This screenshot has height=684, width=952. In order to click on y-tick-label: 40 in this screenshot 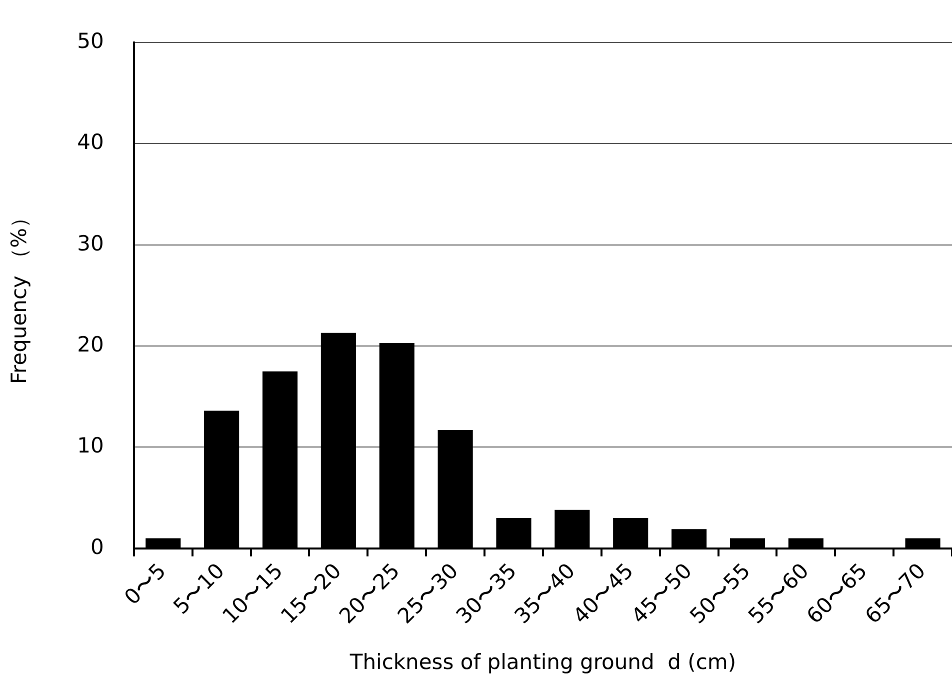, I will do `click(90, 142)`.